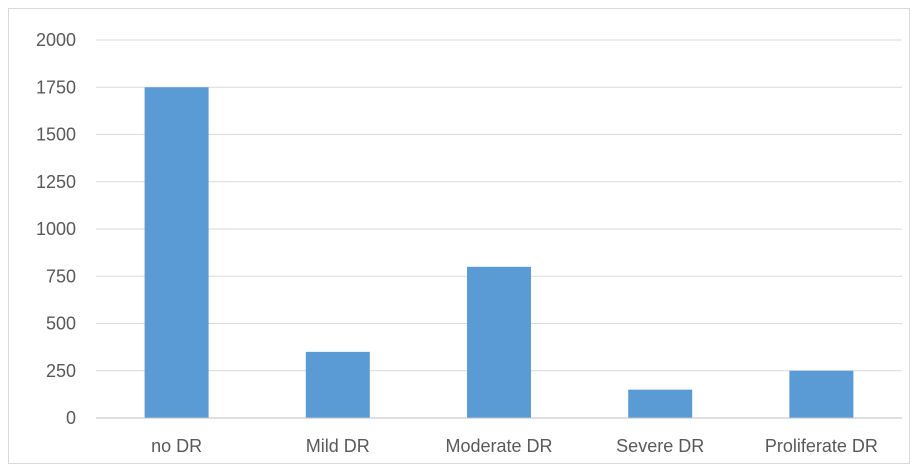 This screenshot has height=476, width=920. Describe the element at coordinates (71, 418) in the screenshot. I see `y-tick-label: 0` at that location.